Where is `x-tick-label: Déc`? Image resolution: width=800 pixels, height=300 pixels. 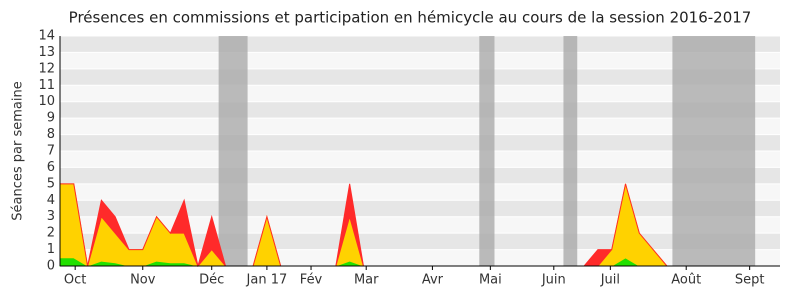 x-tick-label: Déc is located at coordinates (211, 280).